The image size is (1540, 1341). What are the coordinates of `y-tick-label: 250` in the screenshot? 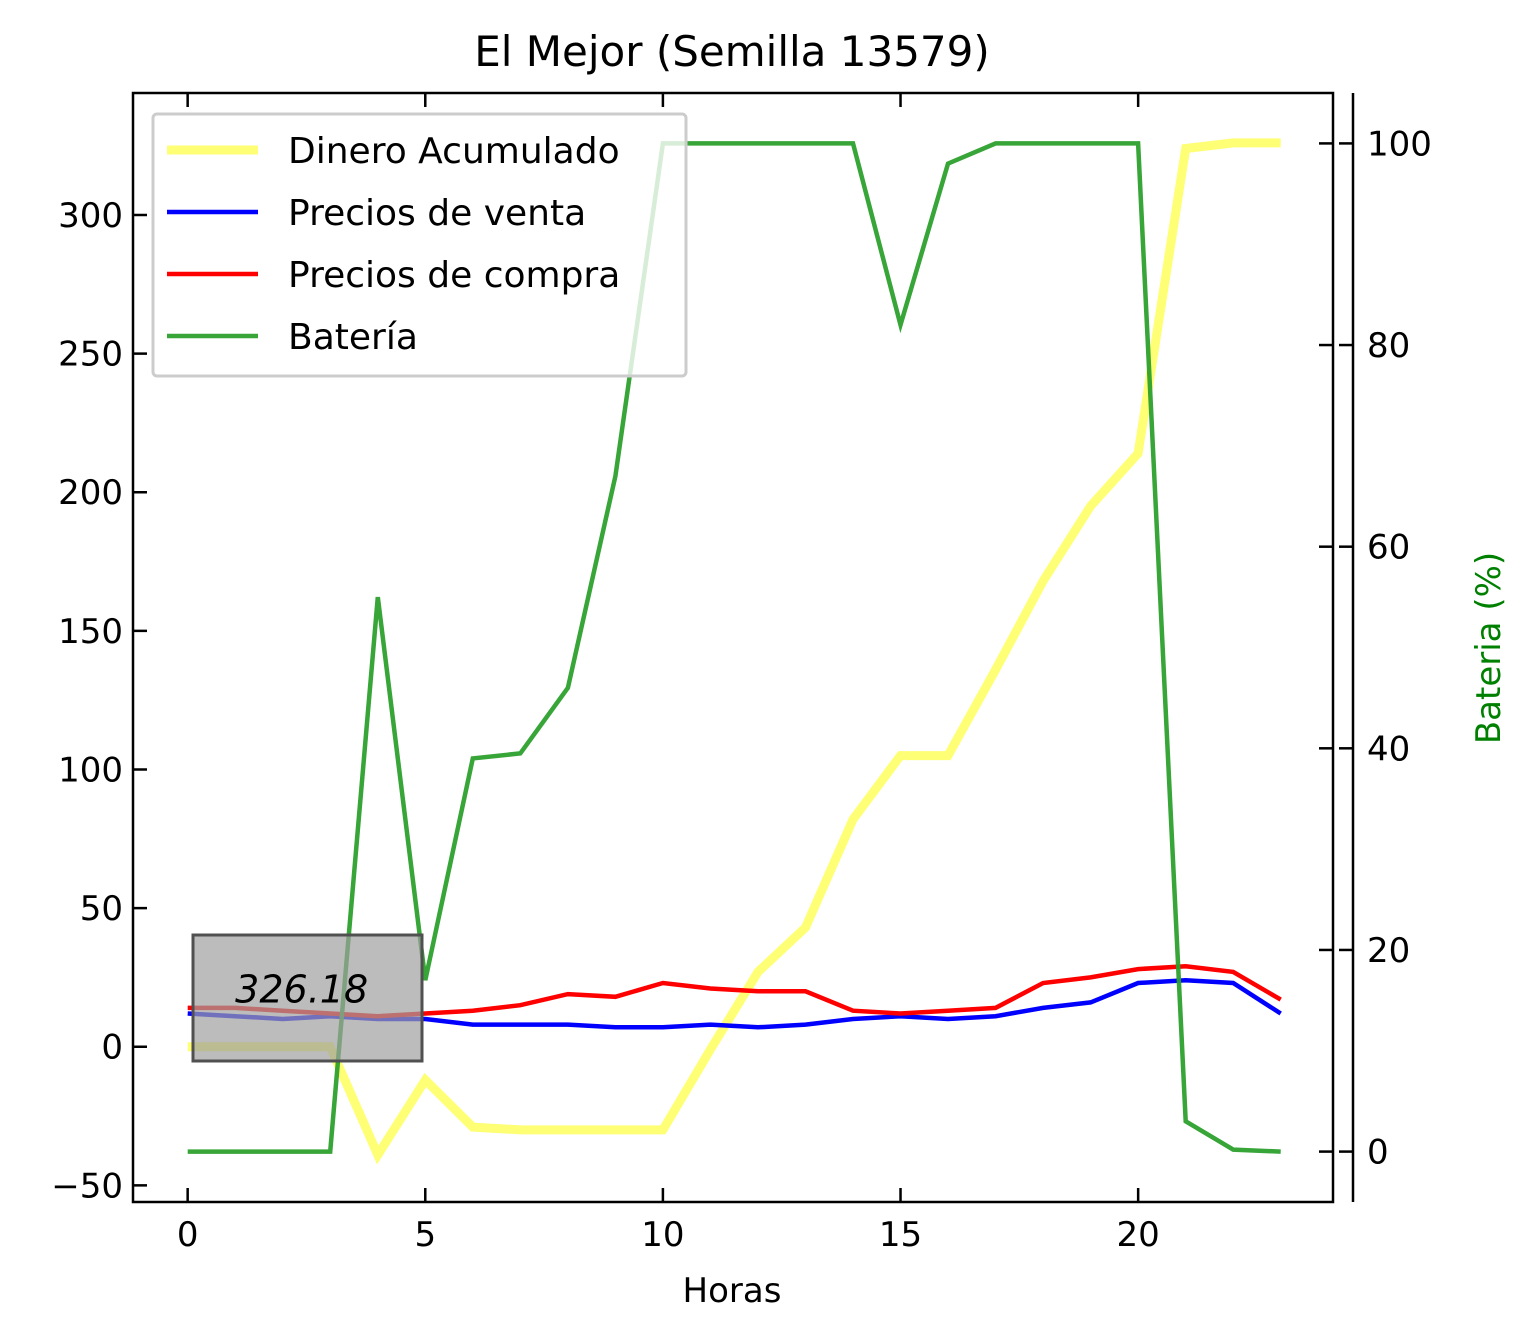 It's located at (90, 355).